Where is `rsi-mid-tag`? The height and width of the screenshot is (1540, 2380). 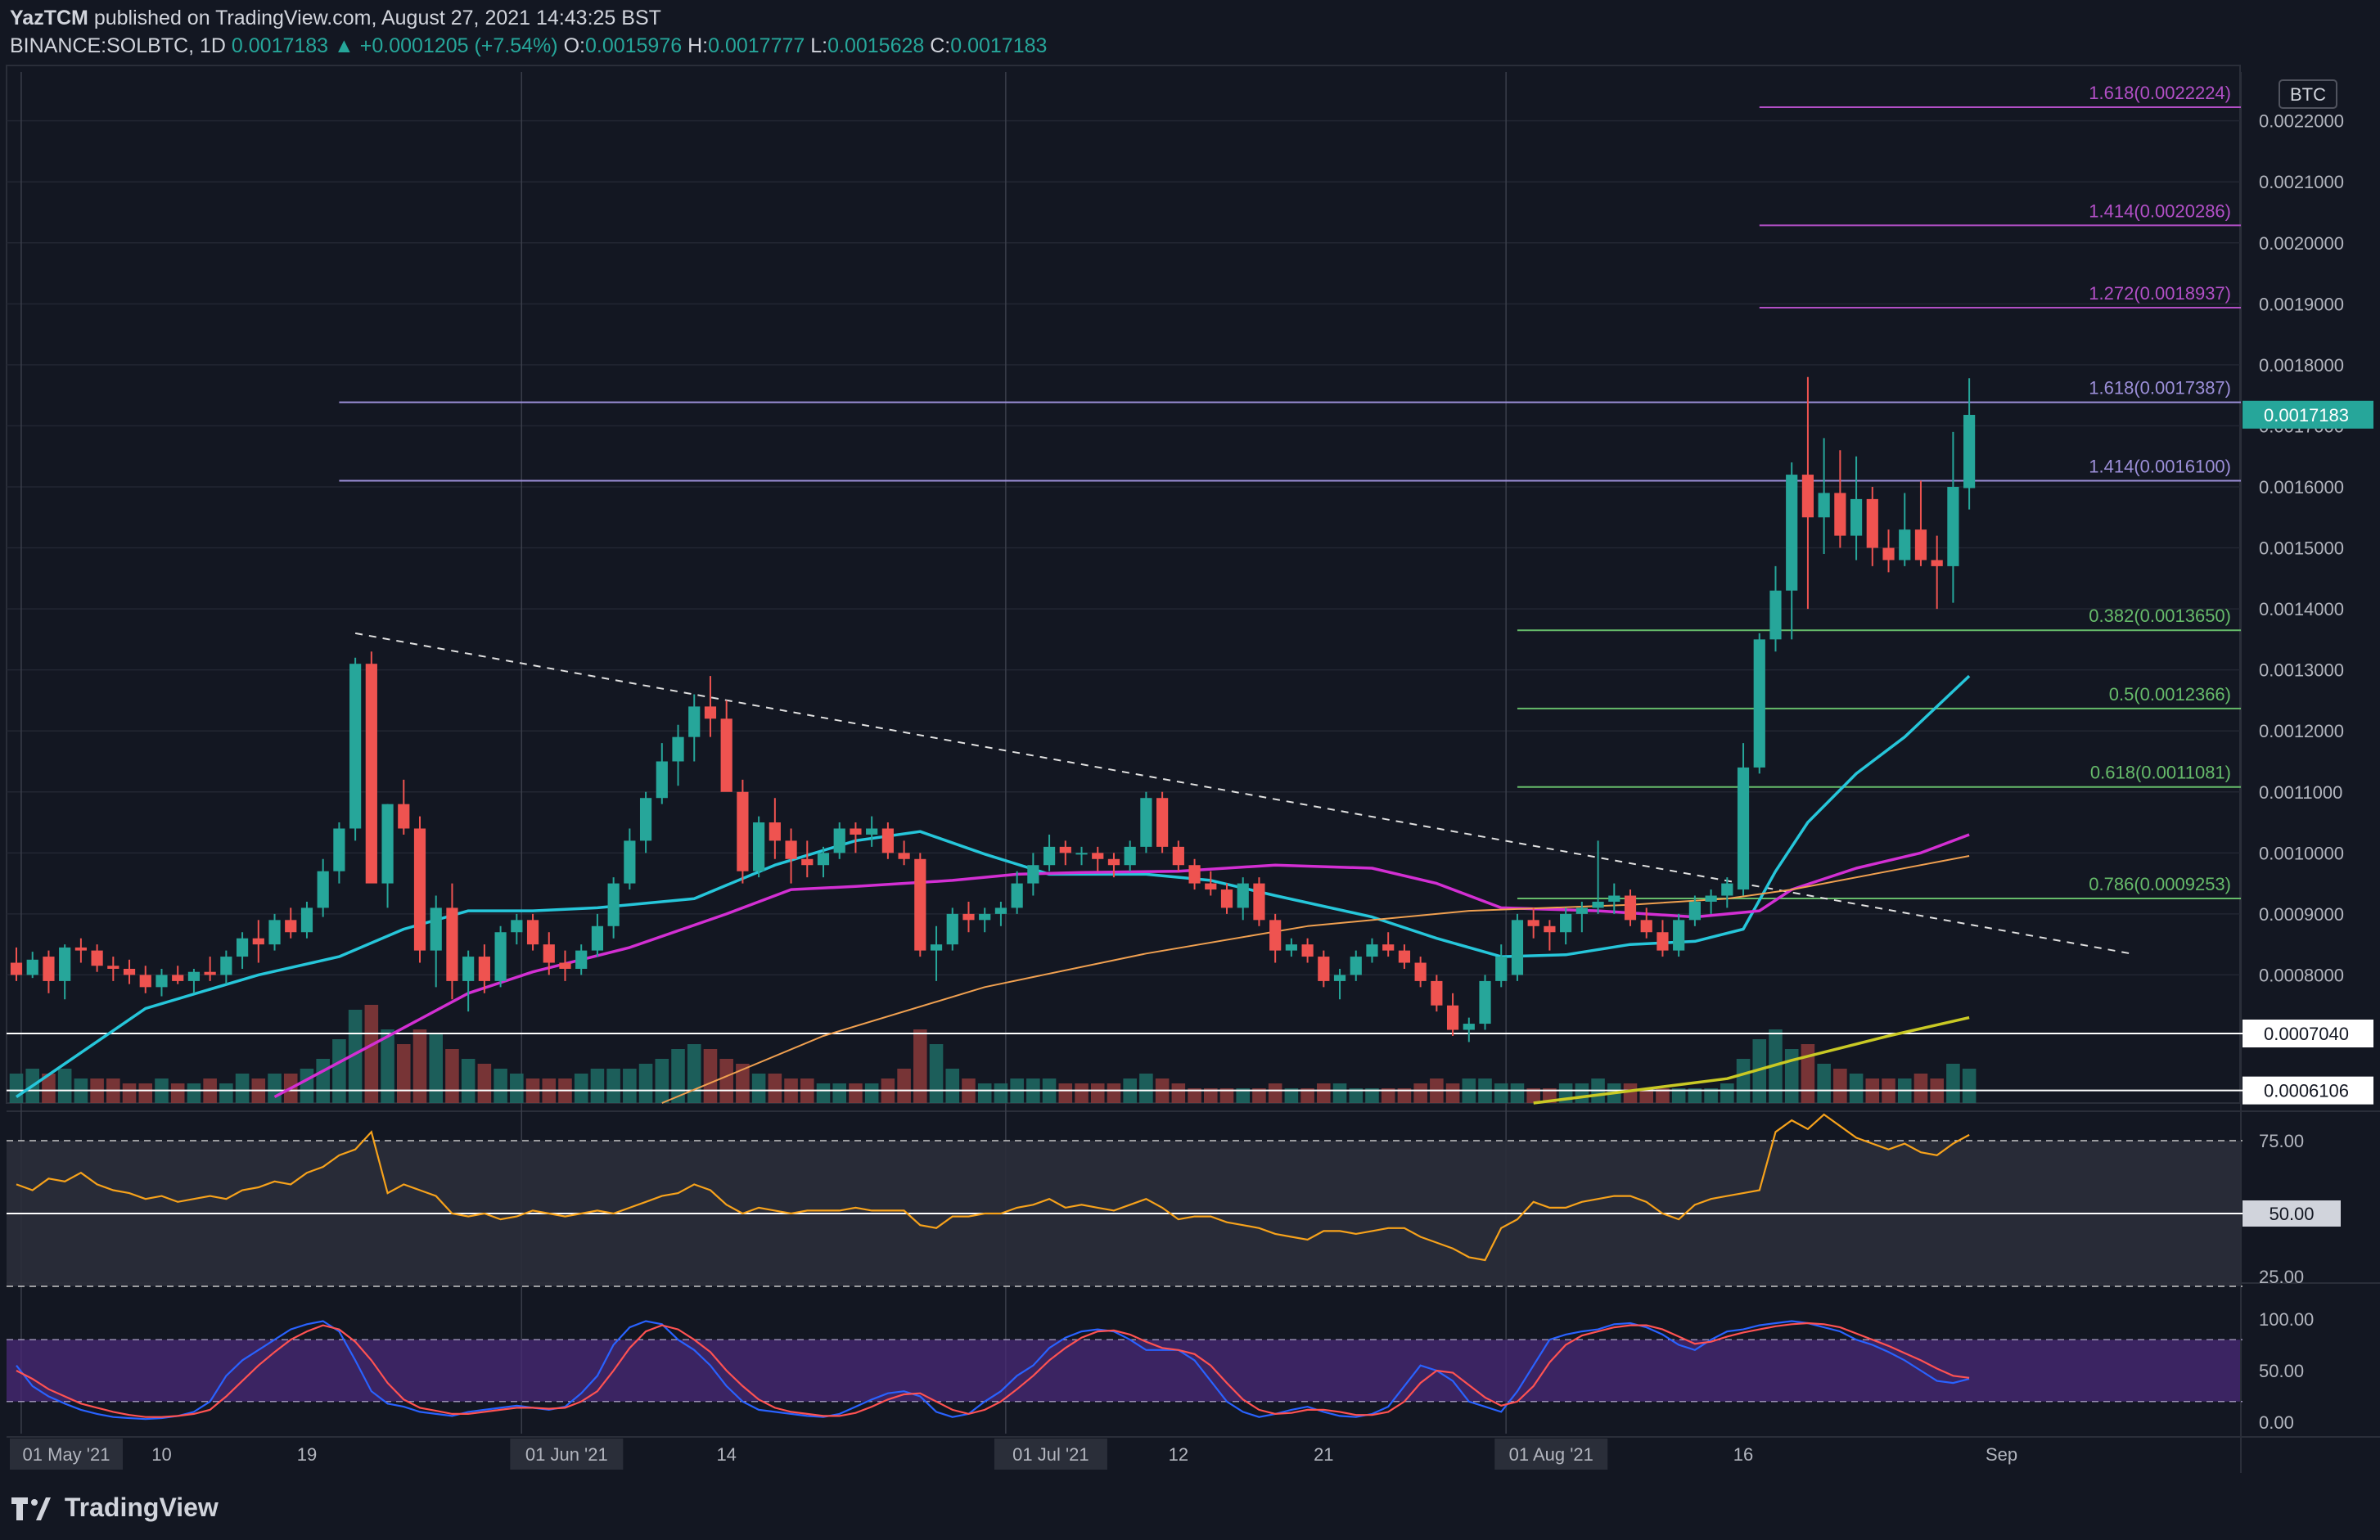 rsi-mid-tag is located at coordinates (2292, 1213).